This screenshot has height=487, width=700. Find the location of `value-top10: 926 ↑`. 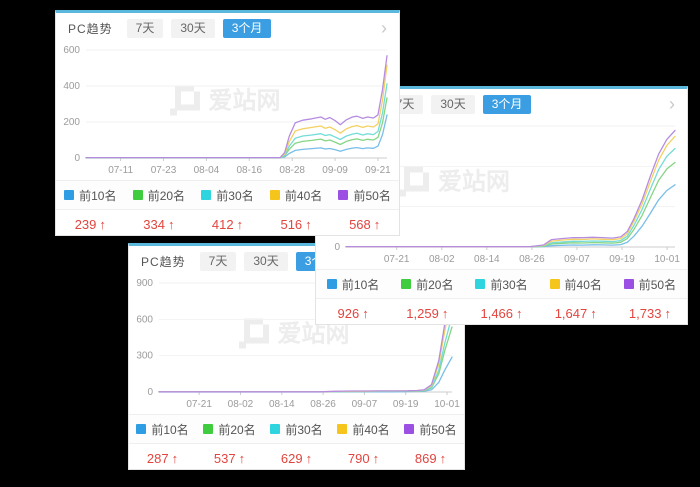

value-top10: 926 ↑ is located at coordinates (353, 313).